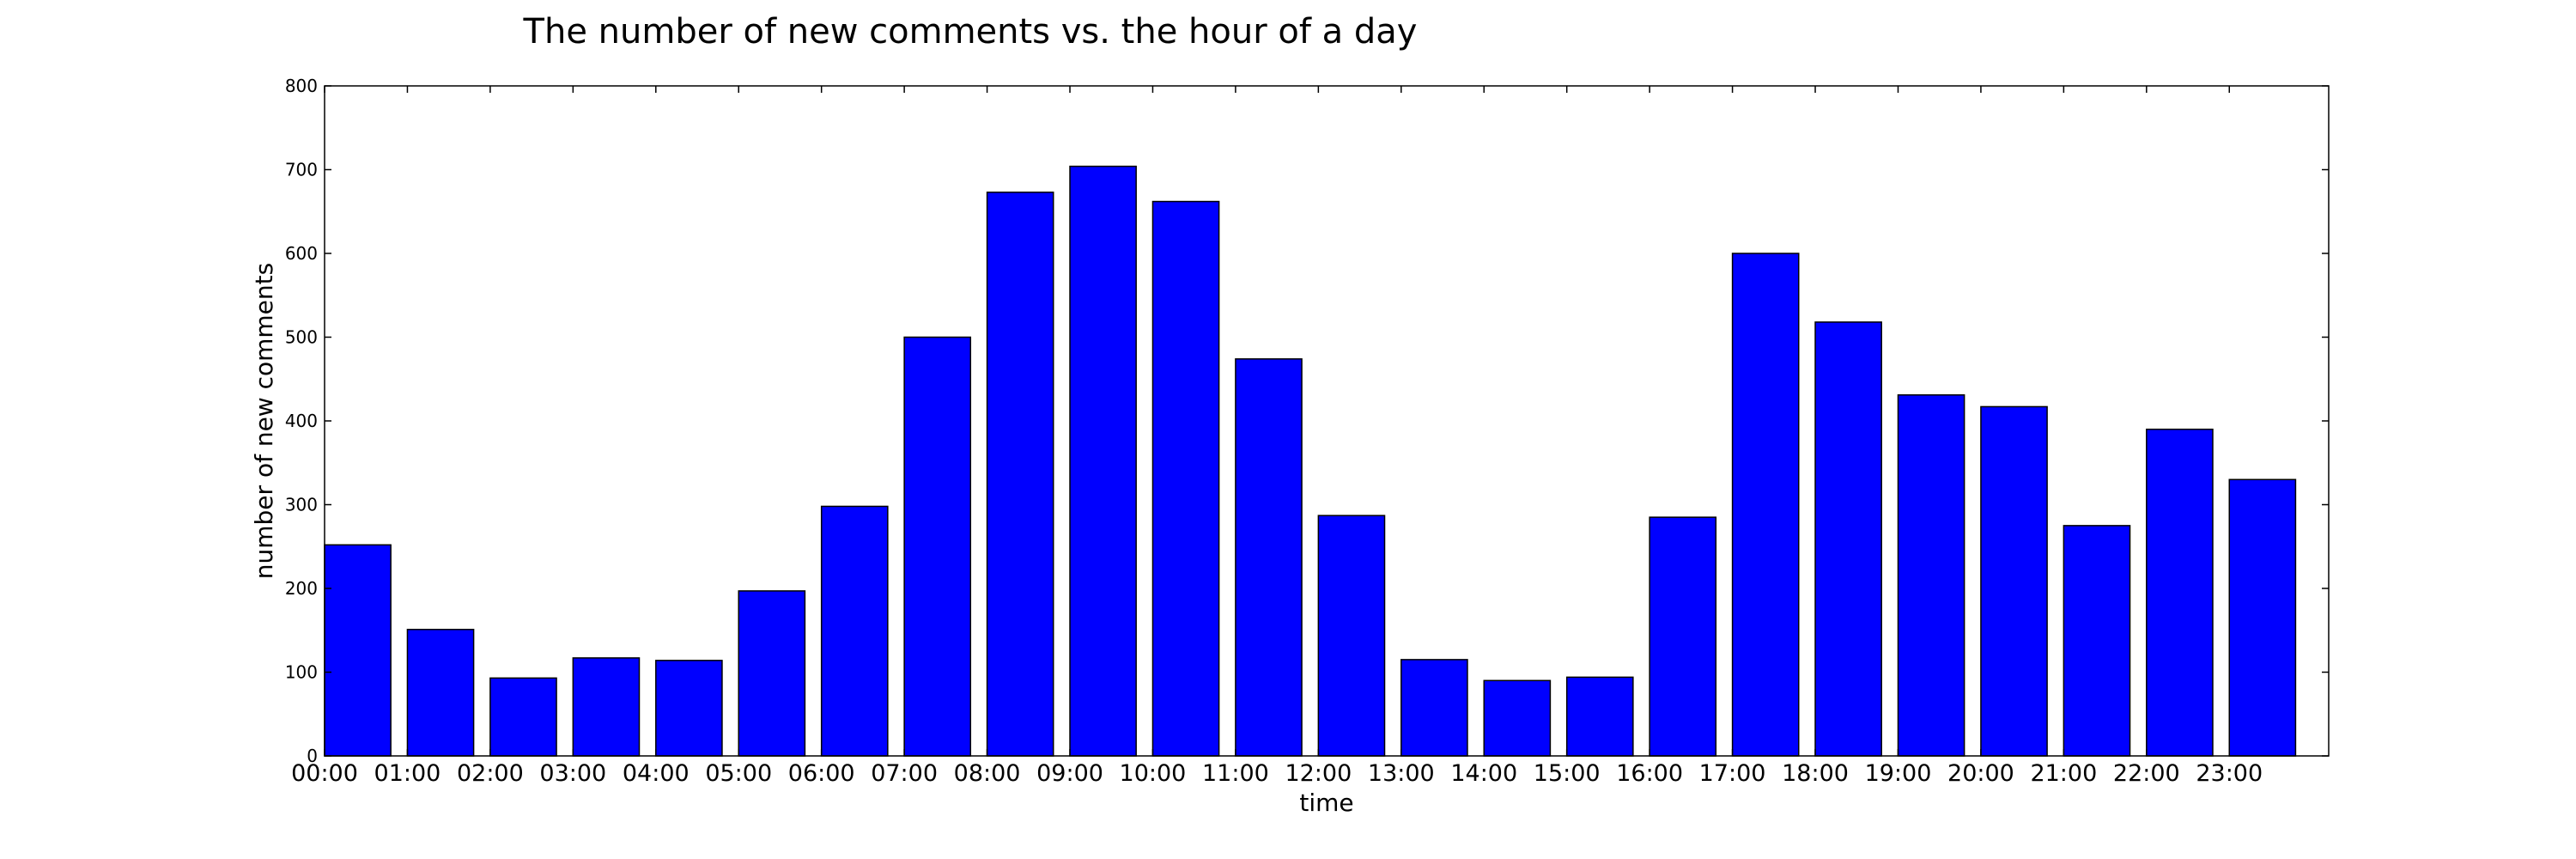  Describe the element at coordinates (1733, 773) in the screenshot. I see `x-tick-label: 17:00` at that location.